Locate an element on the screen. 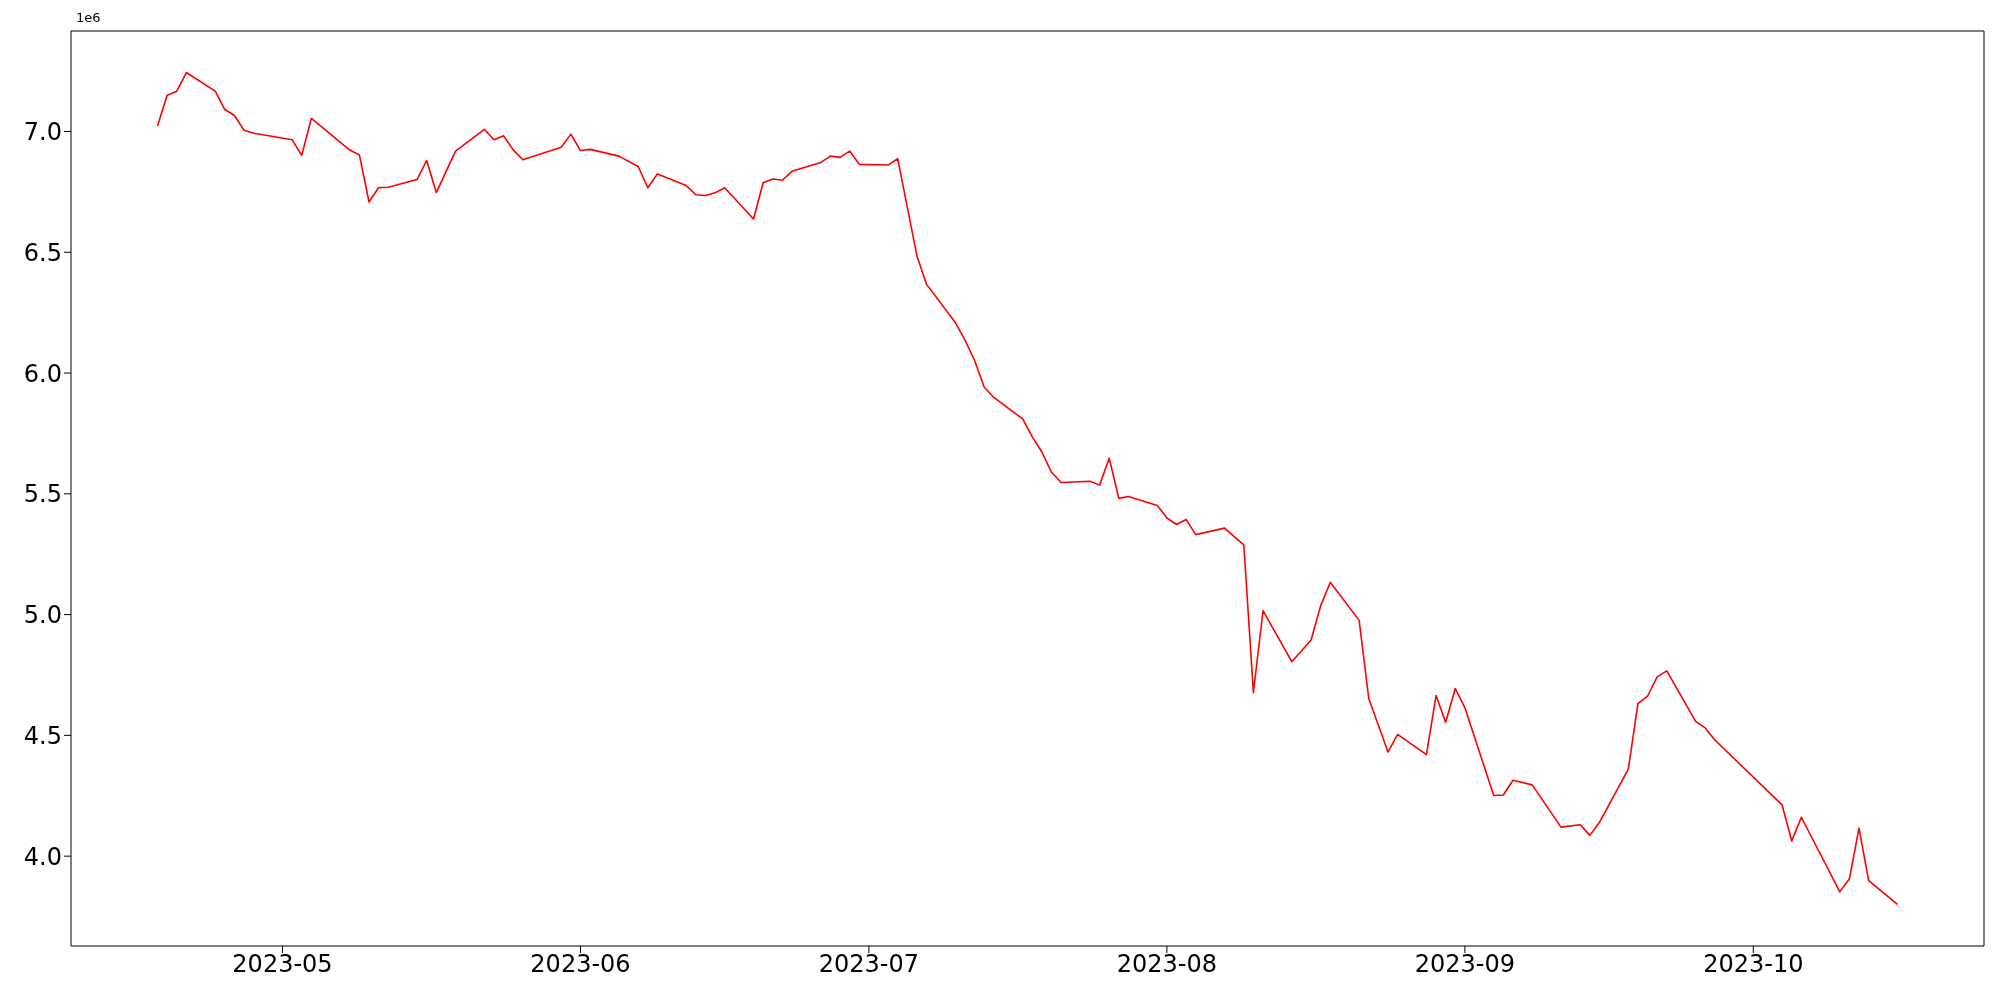  y-tick-label: 6.0 is located at coordinates (42, 373).